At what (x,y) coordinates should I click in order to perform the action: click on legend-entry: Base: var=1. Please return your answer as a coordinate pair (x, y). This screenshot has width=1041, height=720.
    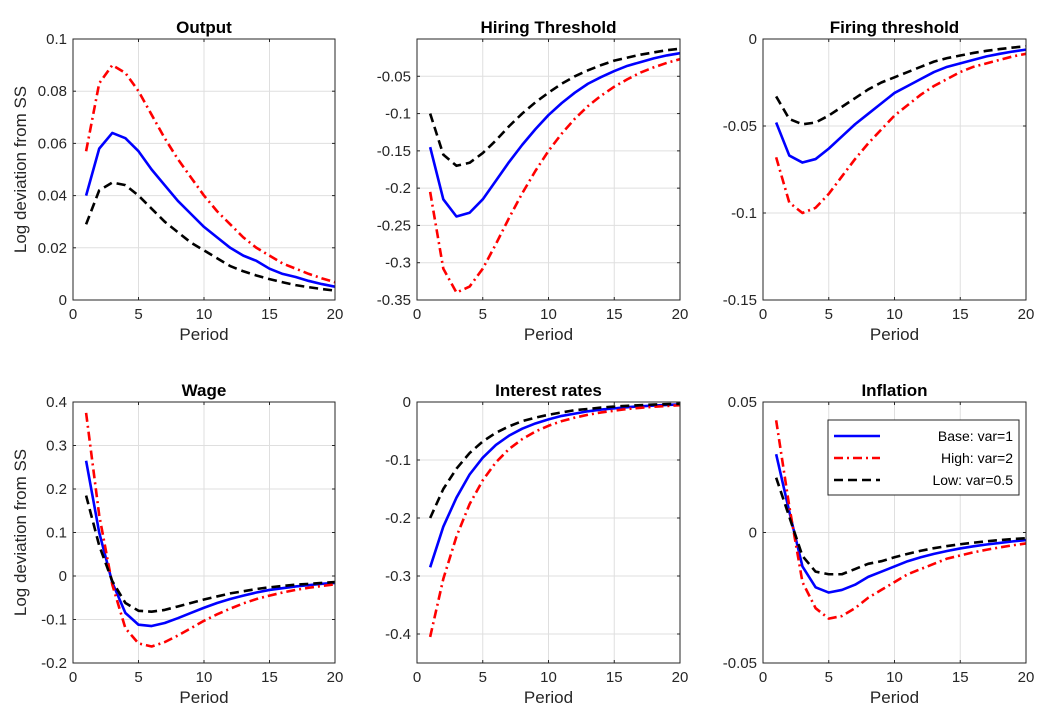
    Looking at the image, I should click on (975, 436).